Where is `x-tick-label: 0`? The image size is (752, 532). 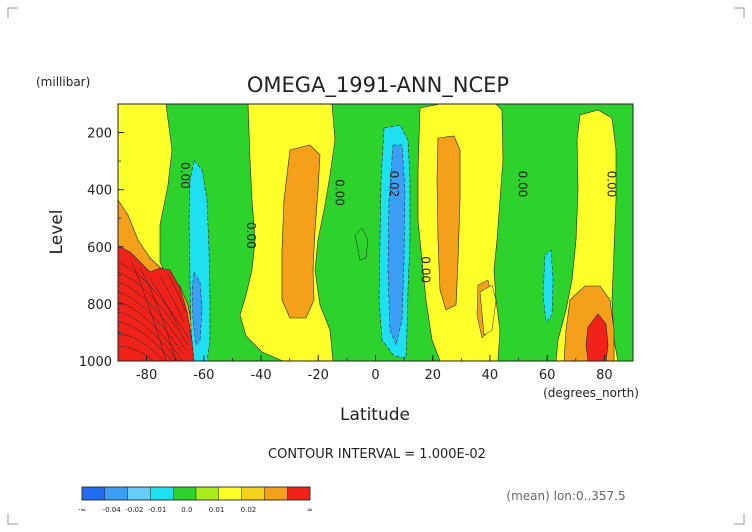 x-tick-label: 0 is located at coordinates (375, 375).